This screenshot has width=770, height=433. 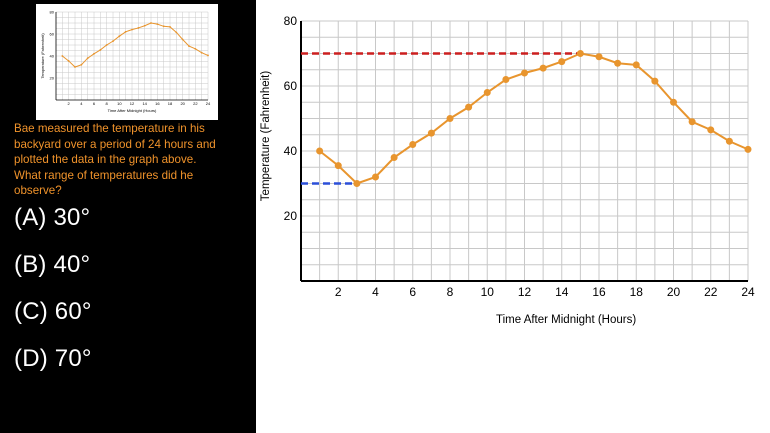 What do you see at coordinates (157, 103) in the screenshot?
I see `thumb-x-tick-label: 16` at bounding box center [157, 103].